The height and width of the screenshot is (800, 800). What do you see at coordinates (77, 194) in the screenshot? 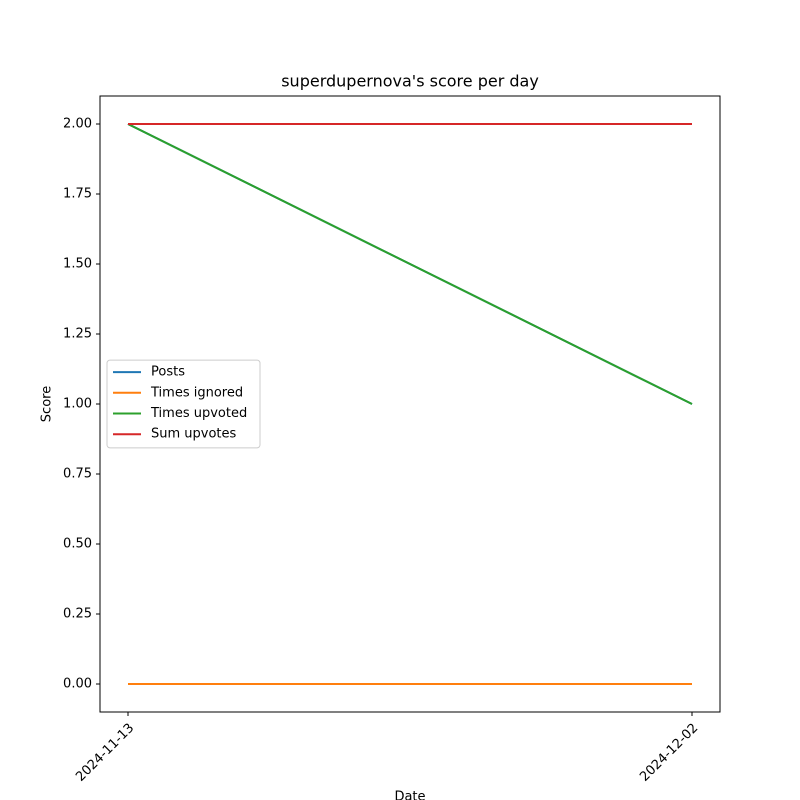
I see `y-tick-label: 1.75` at bounding box center [77, 194].